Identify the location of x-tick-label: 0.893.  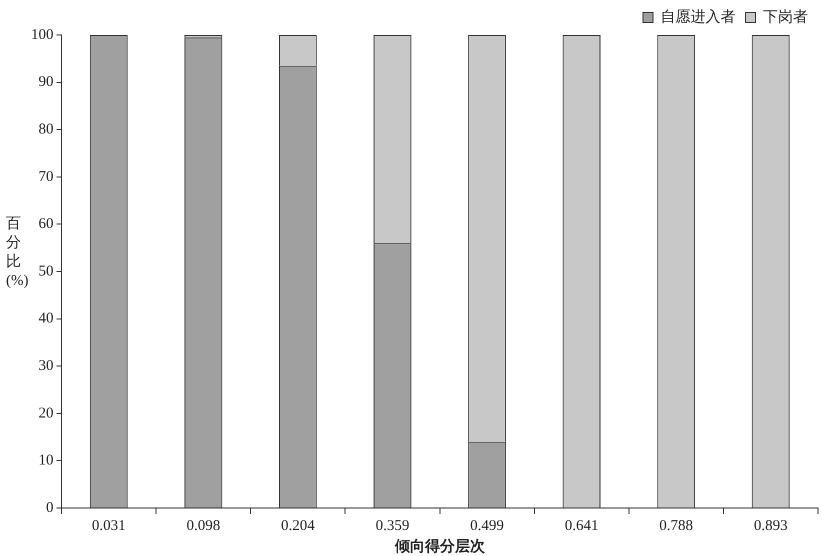
(771, 526).